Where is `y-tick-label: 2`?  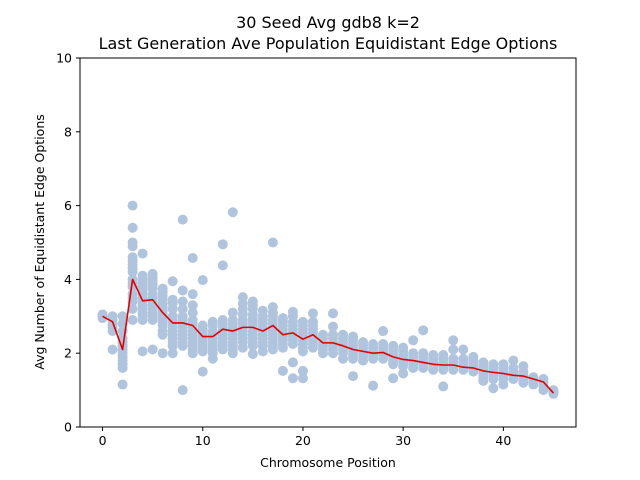 y-tick-label: 2 is located at coordinates (68, 353).